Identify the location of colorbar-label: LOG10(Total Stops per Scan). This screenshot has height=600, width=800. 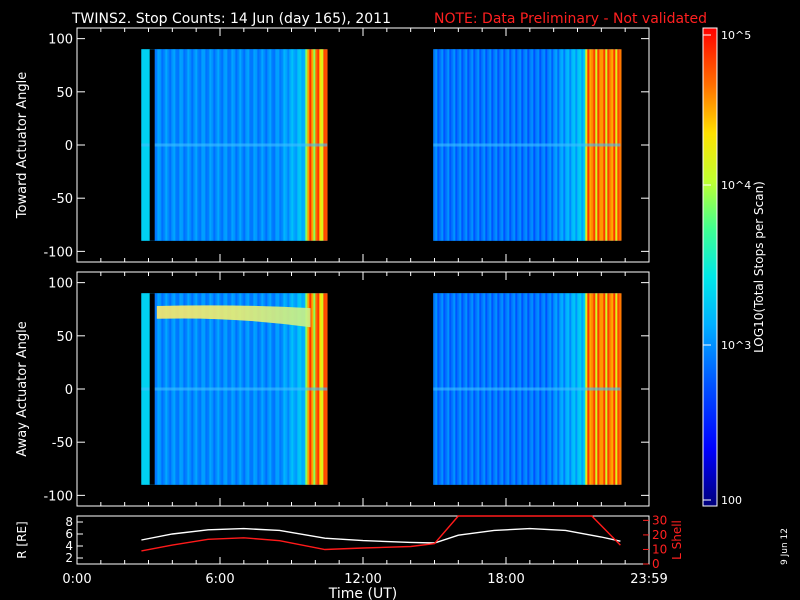
(759, 267).